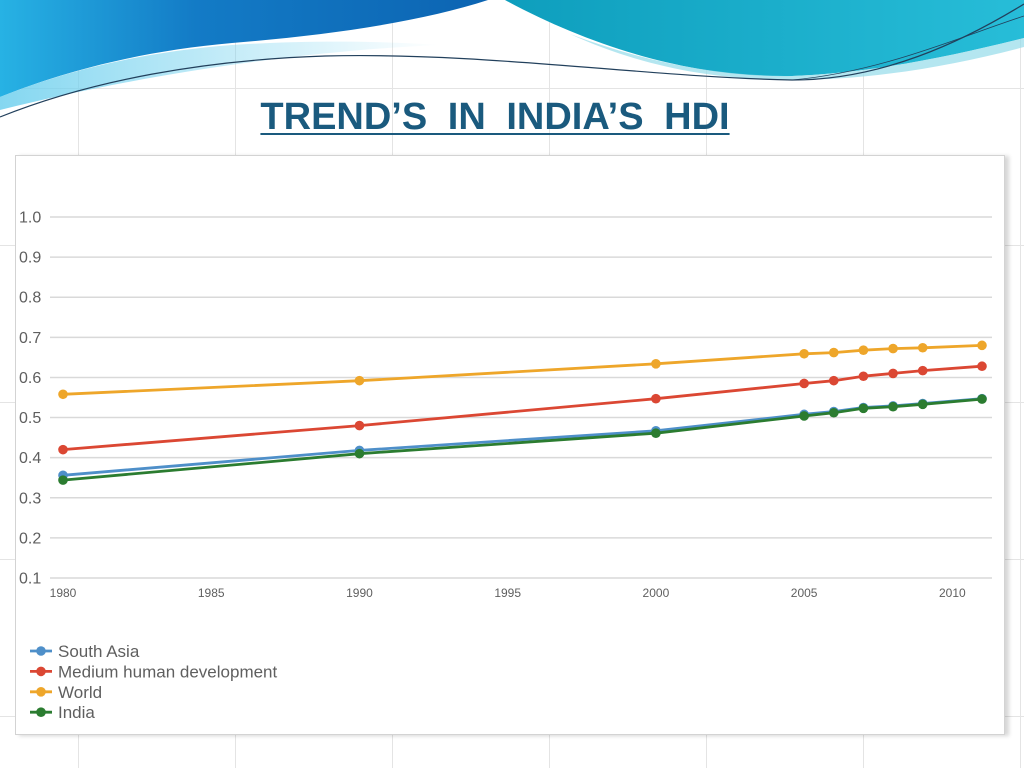 The height and width of the screenshot is (768, 1024). I want to click on y-tick-label: 0.1, so click(30, 579).